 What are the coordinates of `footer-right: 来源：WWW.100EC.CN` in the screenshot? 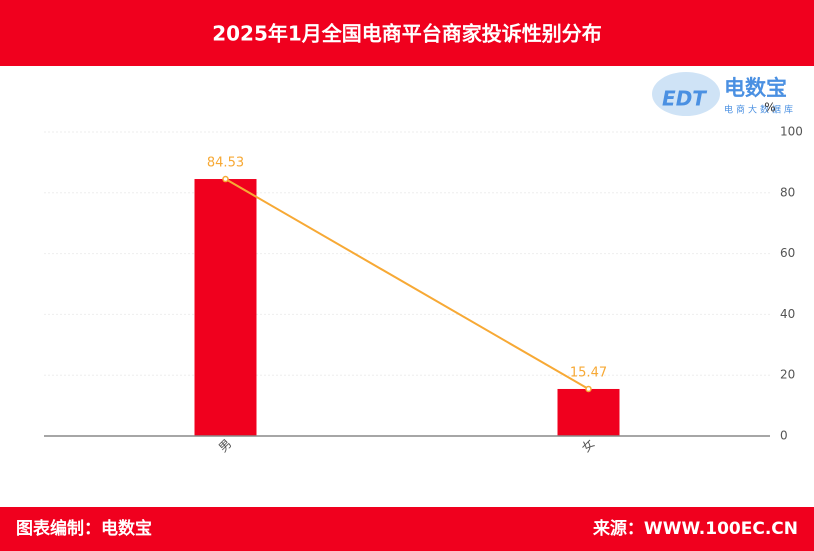 It's located at (695, 528).